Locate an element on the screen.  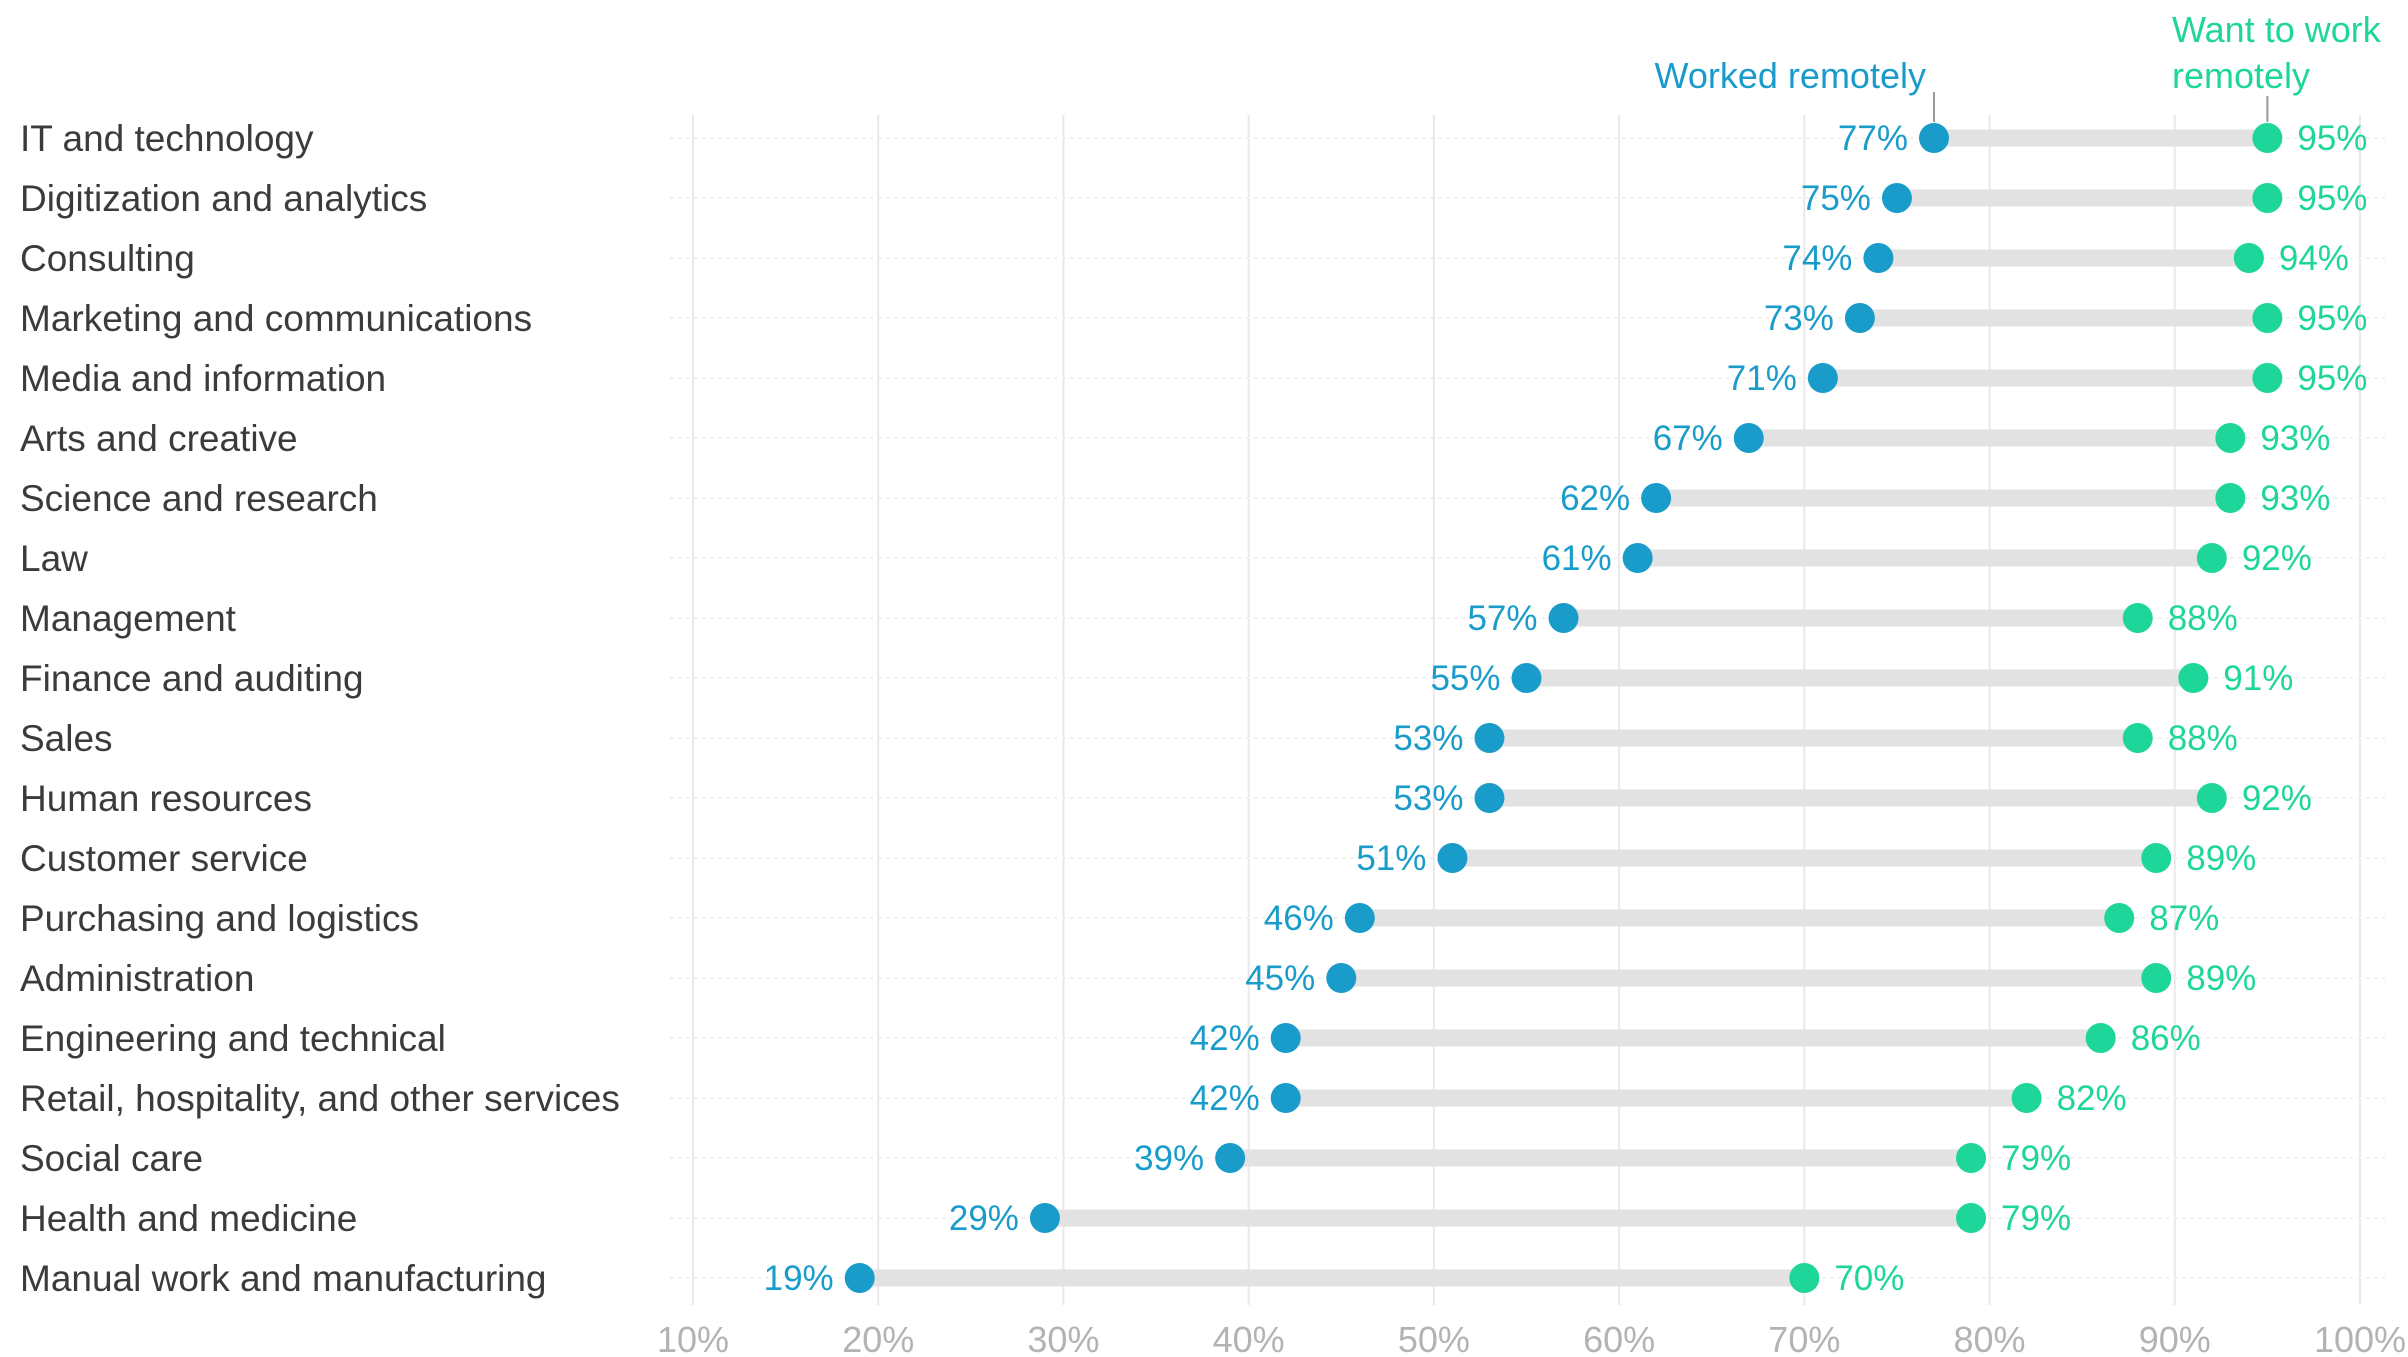
want-value-label: 91% is located at coordinates (2258, 678).